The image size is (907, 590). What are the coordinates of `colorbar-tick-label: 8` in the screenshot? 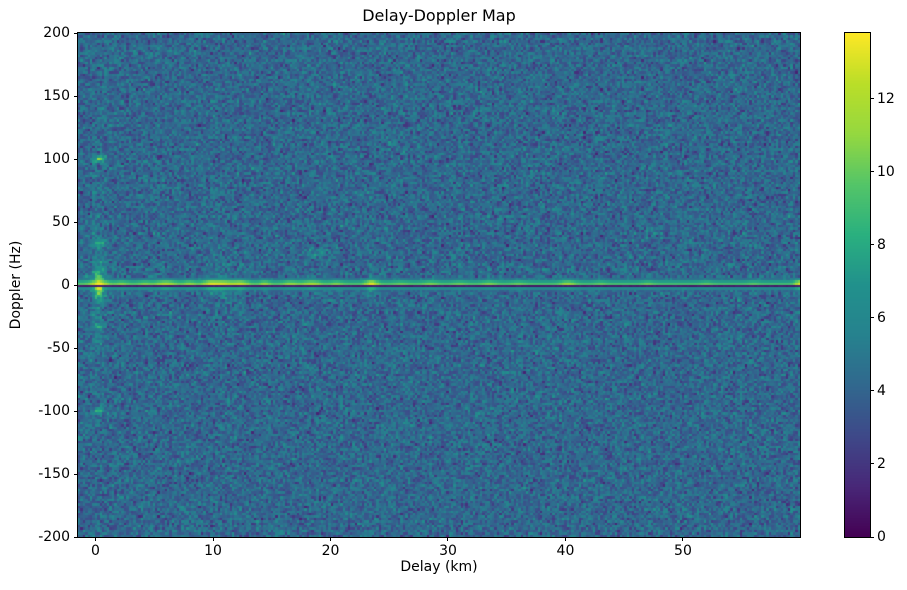 It's located at (881, 244).